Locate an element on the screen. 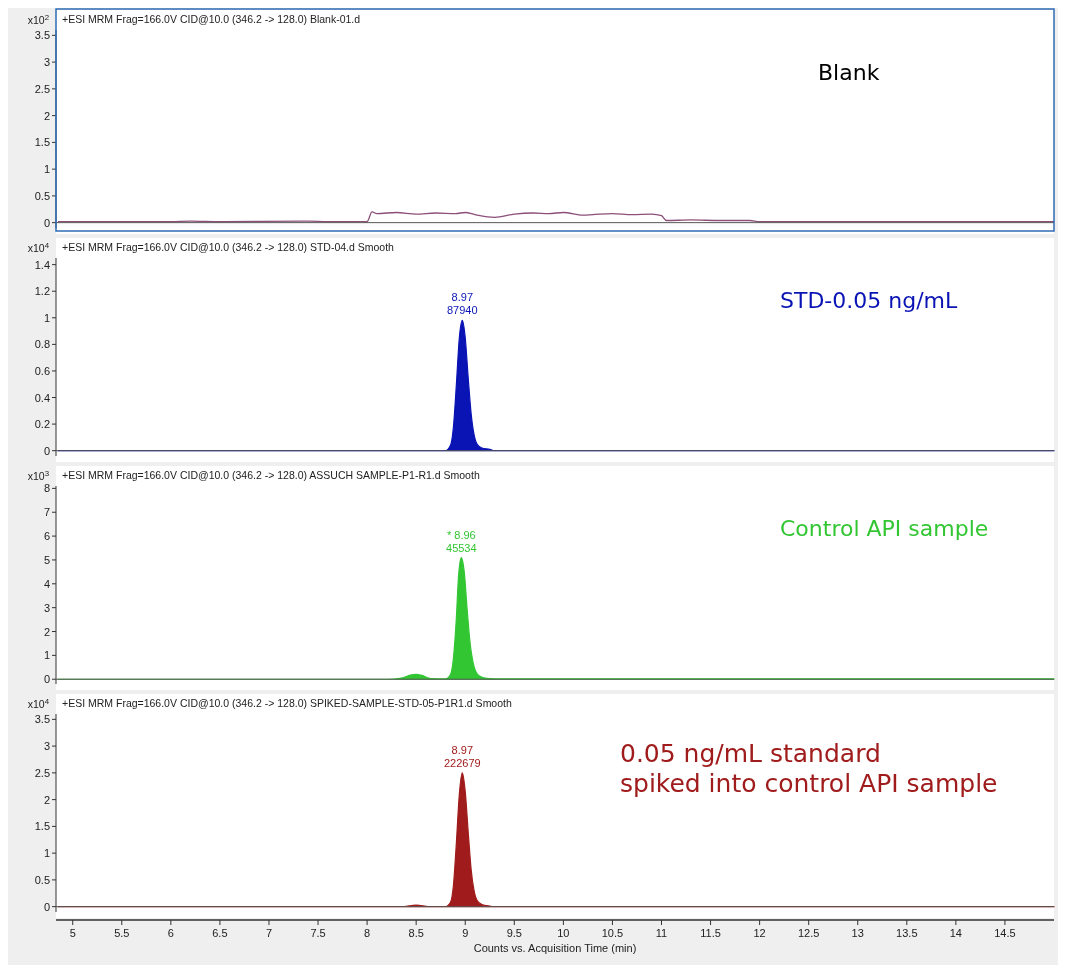 The image size is (1066, 965). x-axis-title: Counts vs. Acquisition Time (min) is located at coordinates (555, 948).